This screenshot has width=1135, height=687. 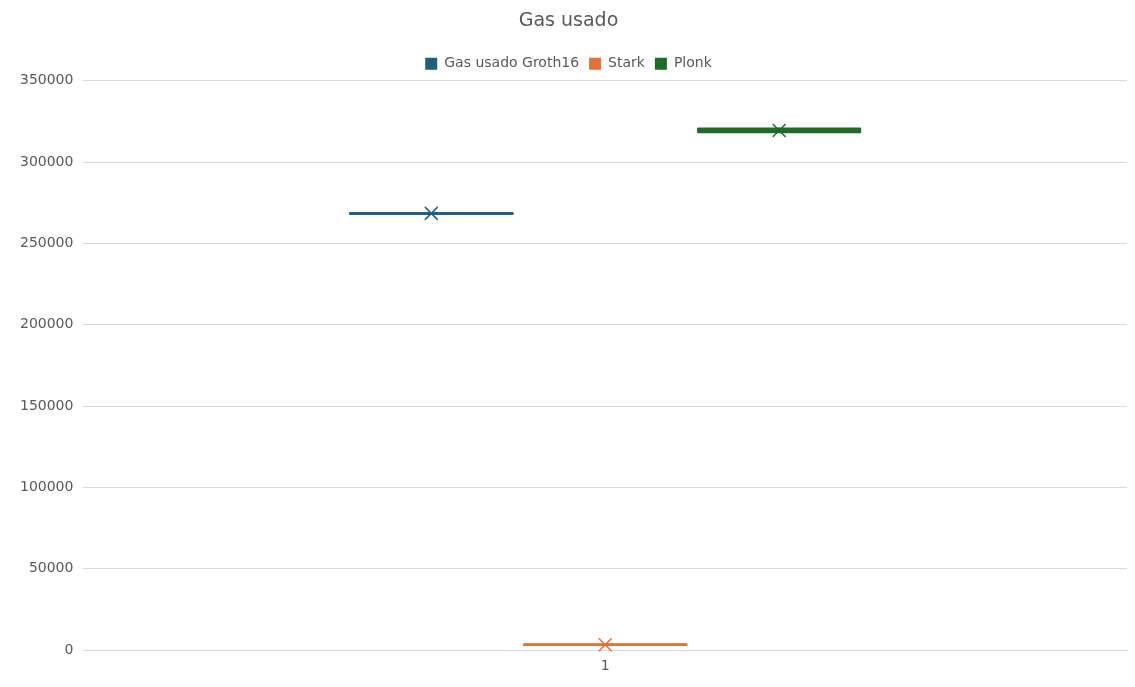 I want to click on legend-label: Gas usado Groth16, so click(x=512, y=62).